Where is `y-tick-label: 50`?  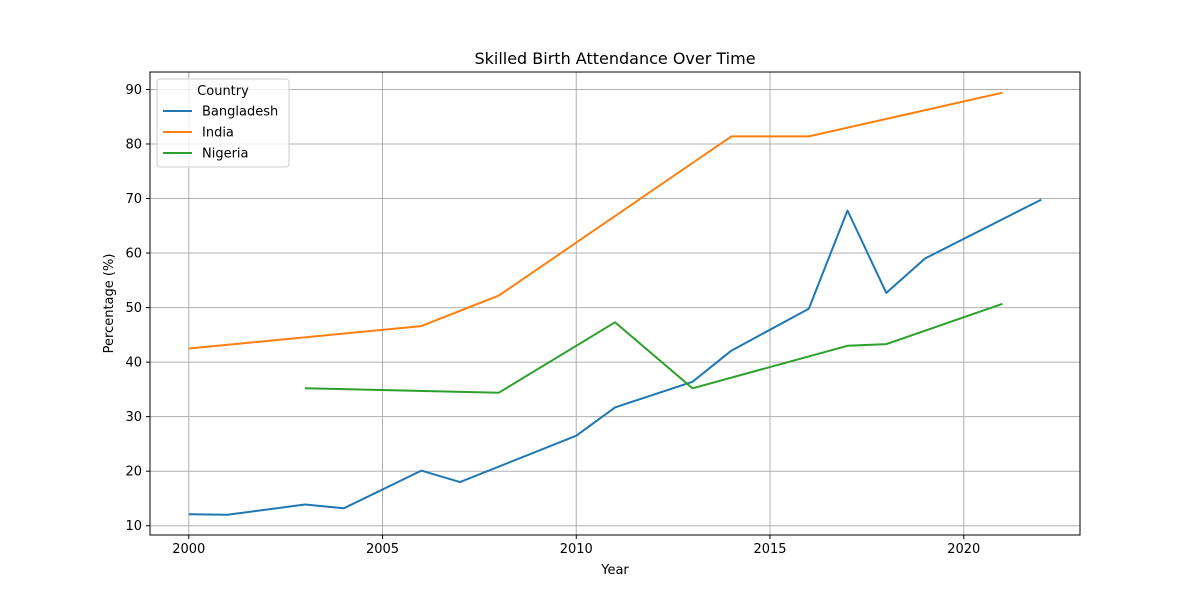 y-tick-label: 50 is located at coordinates (133, 308).